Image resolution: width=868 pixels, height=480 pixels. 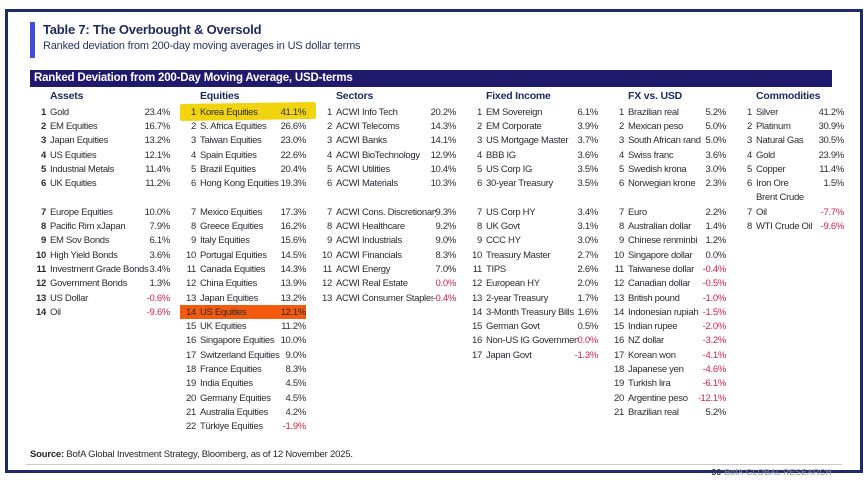 I want to click on value-cell: 20.2%, so click(x=443, y=112).